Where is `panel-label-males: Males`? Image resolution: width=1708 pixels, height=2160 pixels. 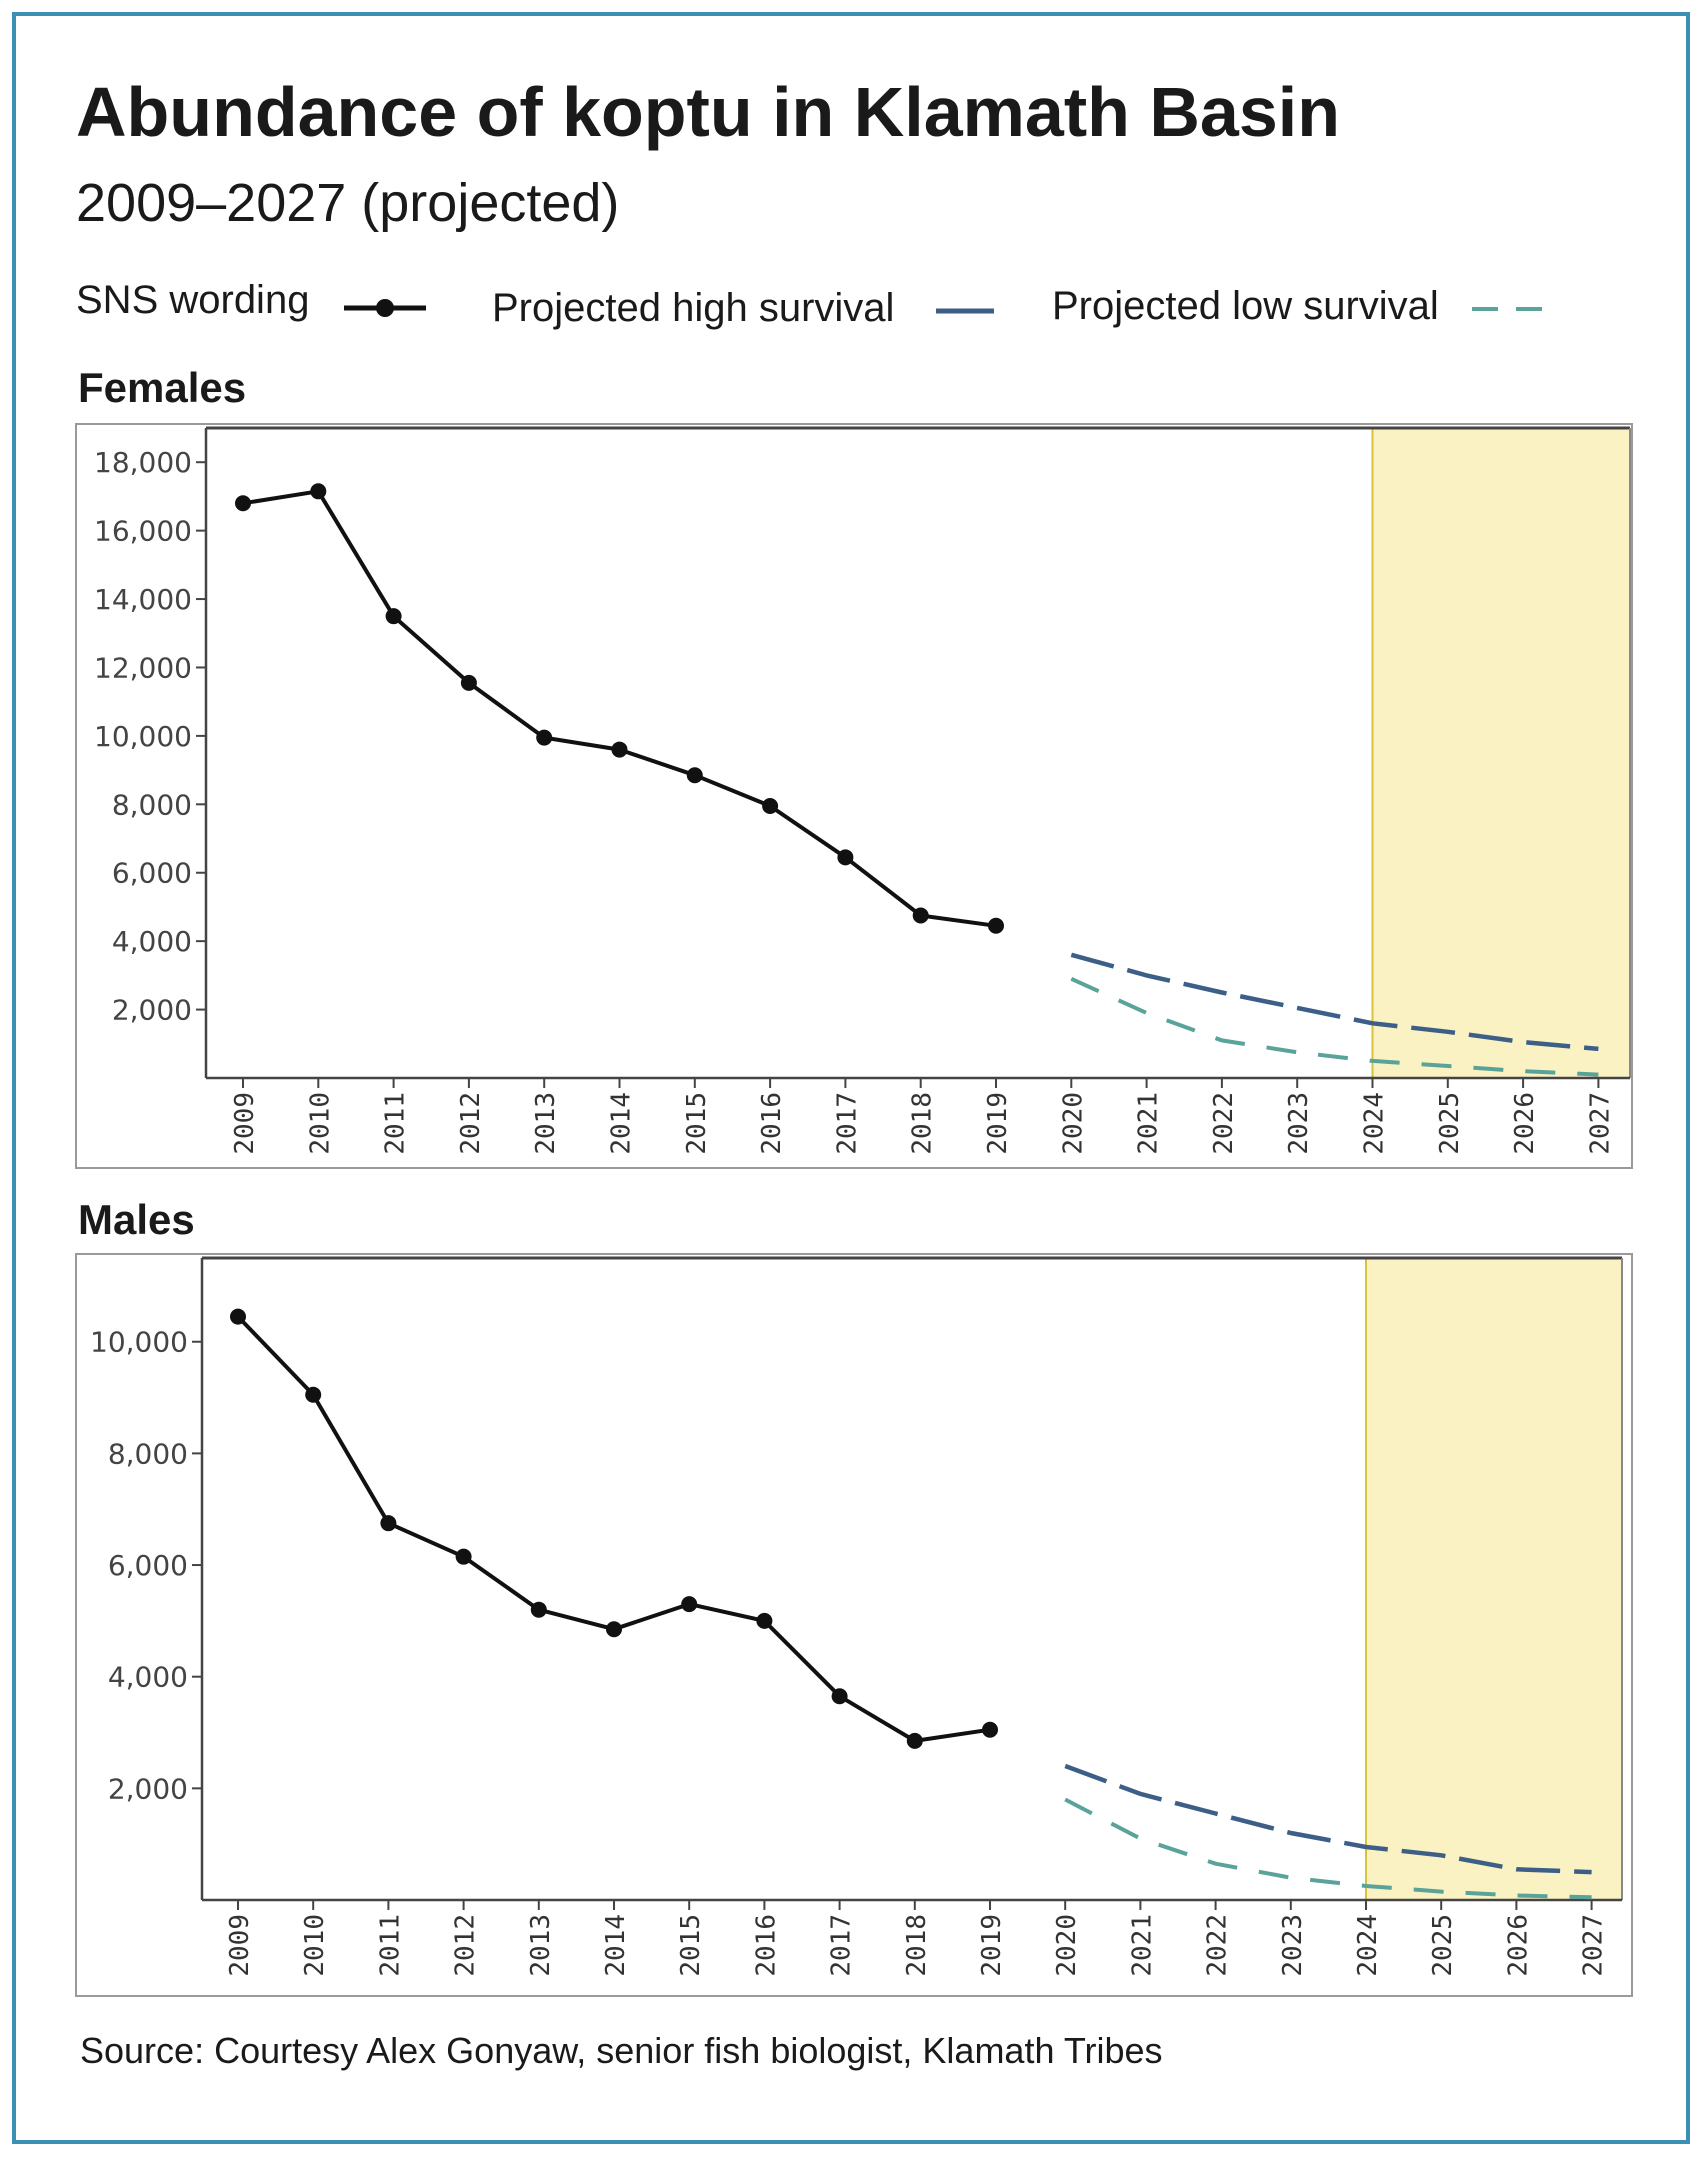
panel-label-males: Males is located at coordinates (136, 1219).